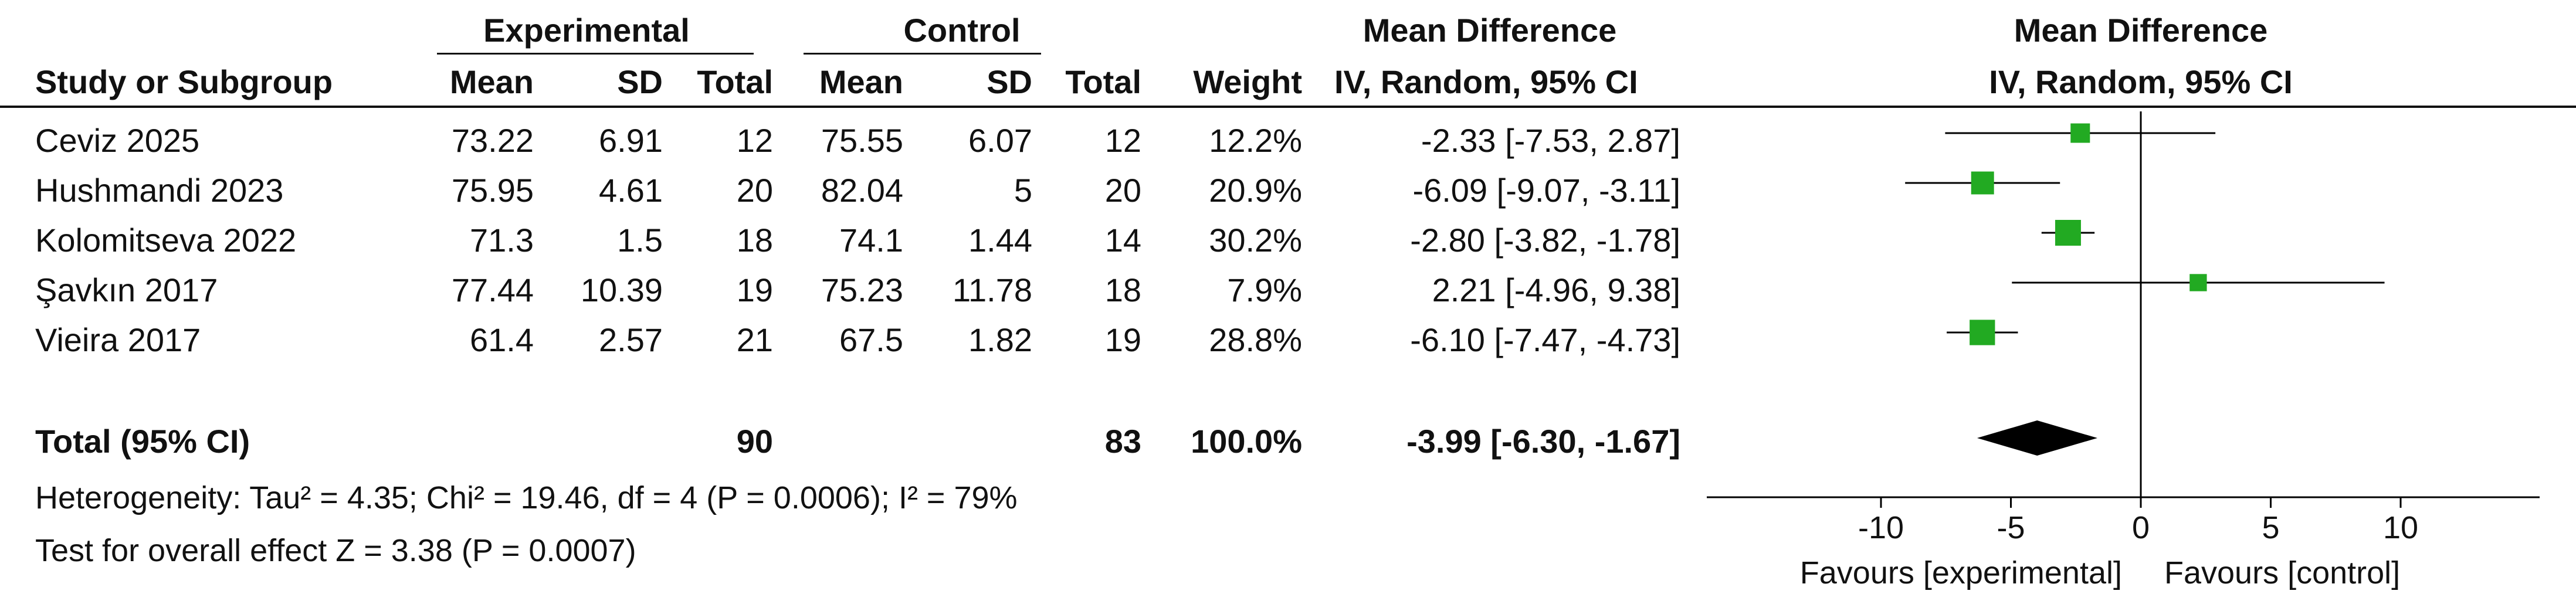 This screenshot has width=2576, height=611. What do you see at coordinates (755, 240) in the screenshot?
I see `exp-total: 18` at bounding box center [755, 240].